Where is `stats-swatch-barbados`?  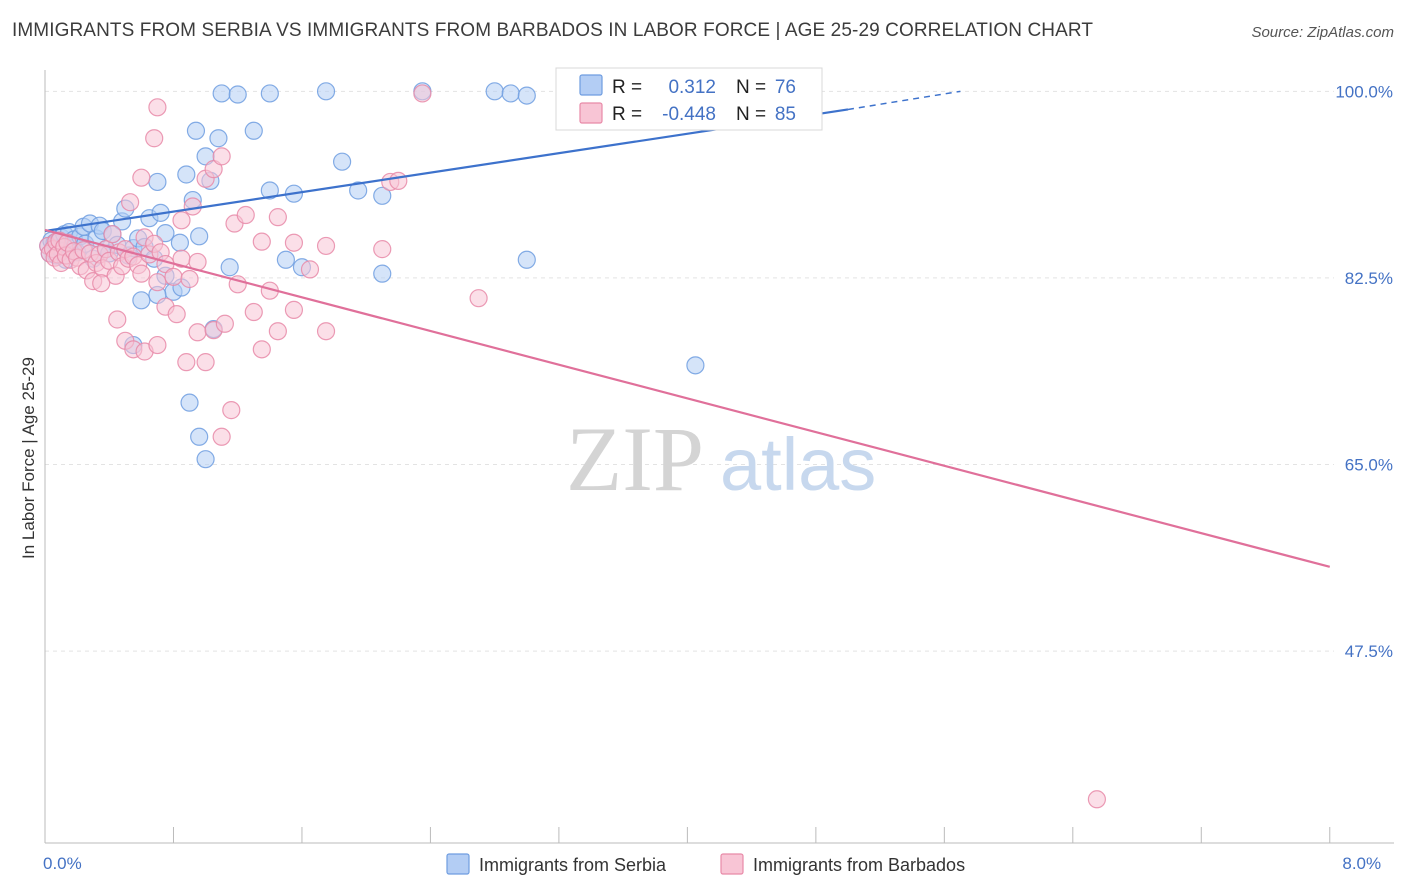 stats-swatch-barbados is located at coordinates (591, 113).